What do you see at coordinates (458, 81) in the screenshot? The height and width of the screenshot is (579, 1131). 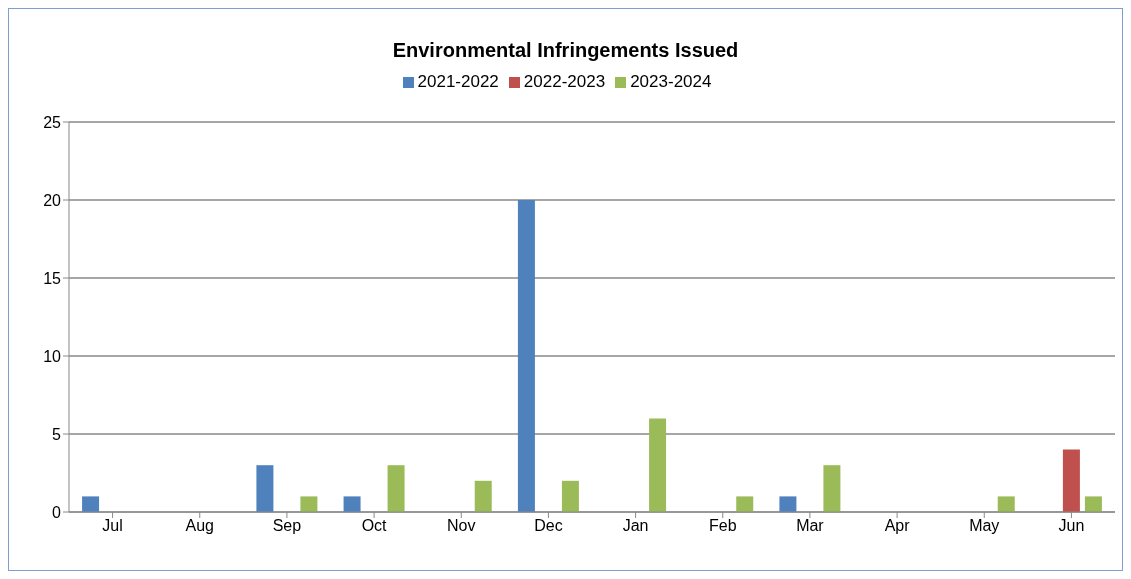 I see `legend-label: 2021-2022` at bounding box center [458, 81].